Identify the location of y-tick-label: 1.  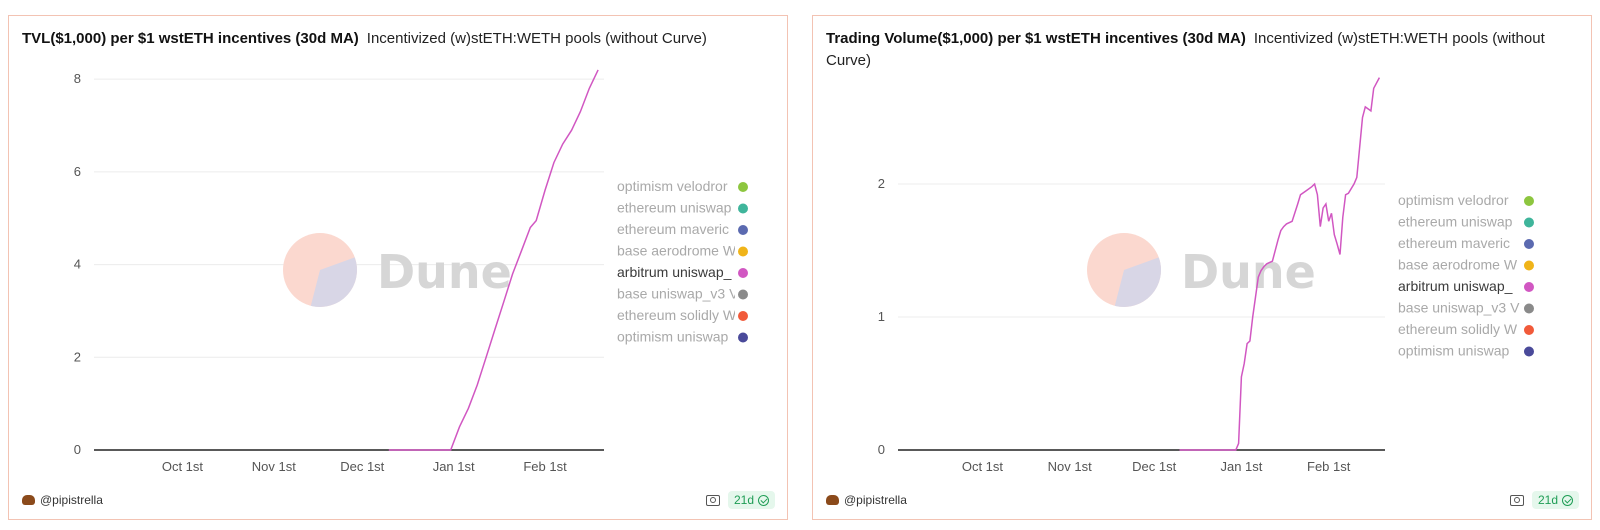
(881, 316).